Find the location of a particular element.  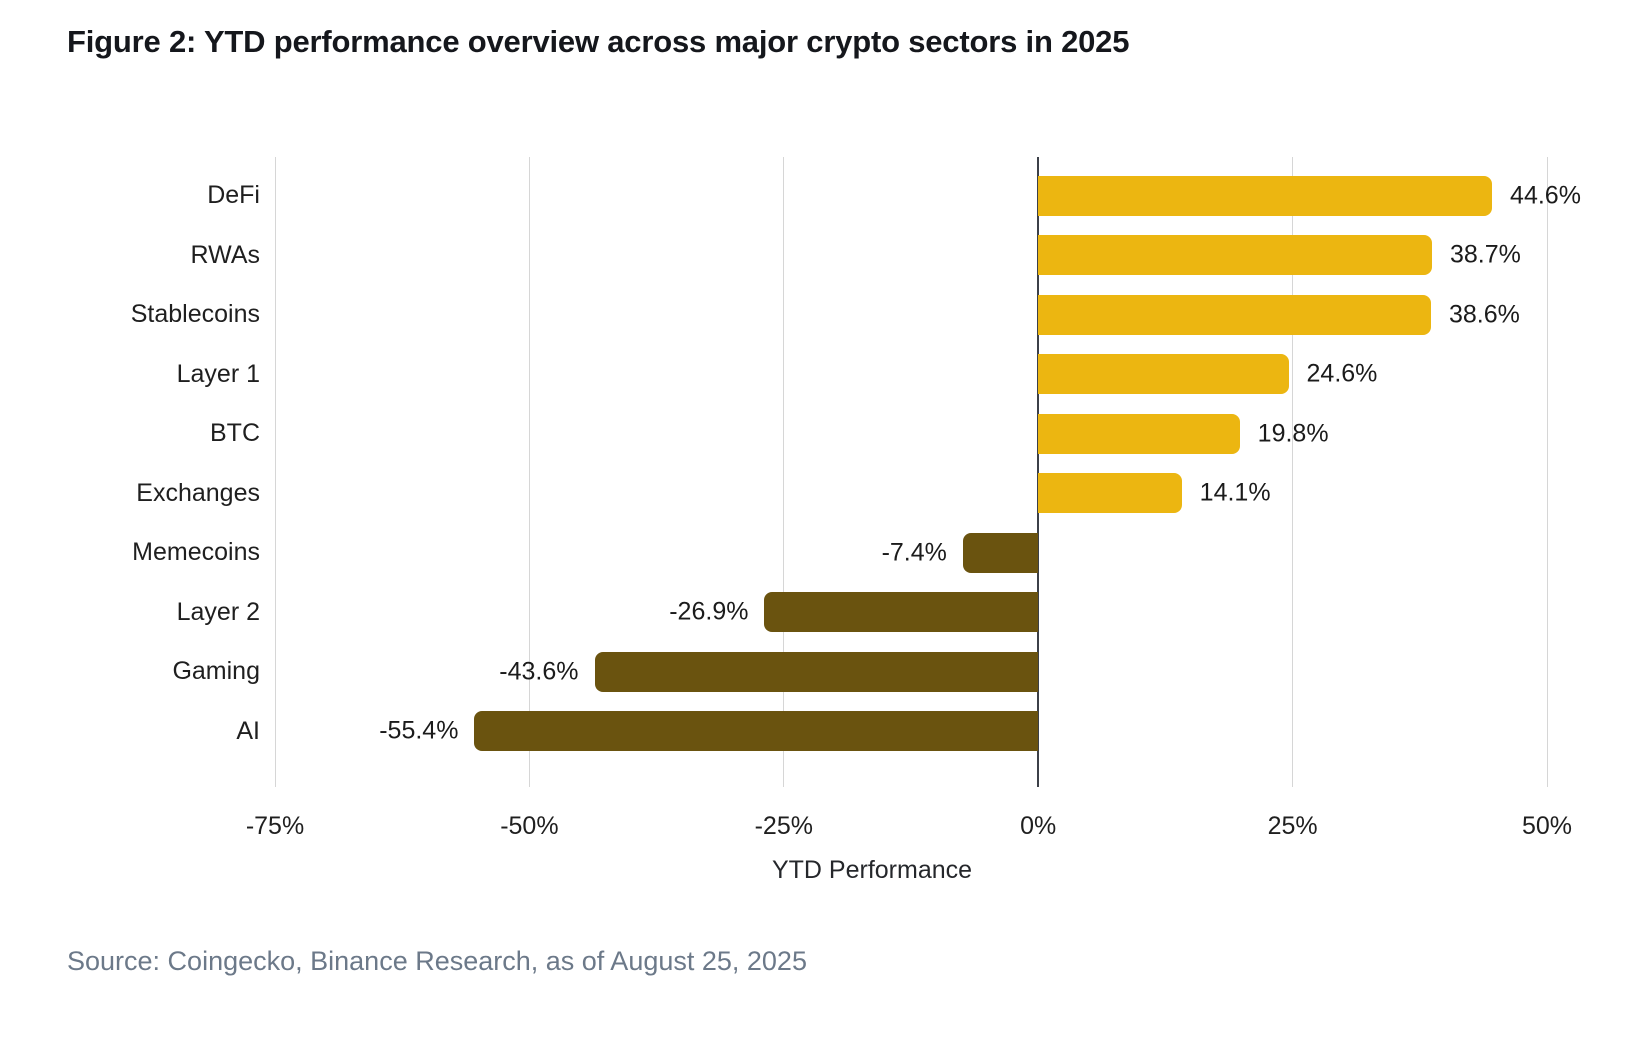

bar-value-label: 38.6% is located at coordinates (1484, 314).